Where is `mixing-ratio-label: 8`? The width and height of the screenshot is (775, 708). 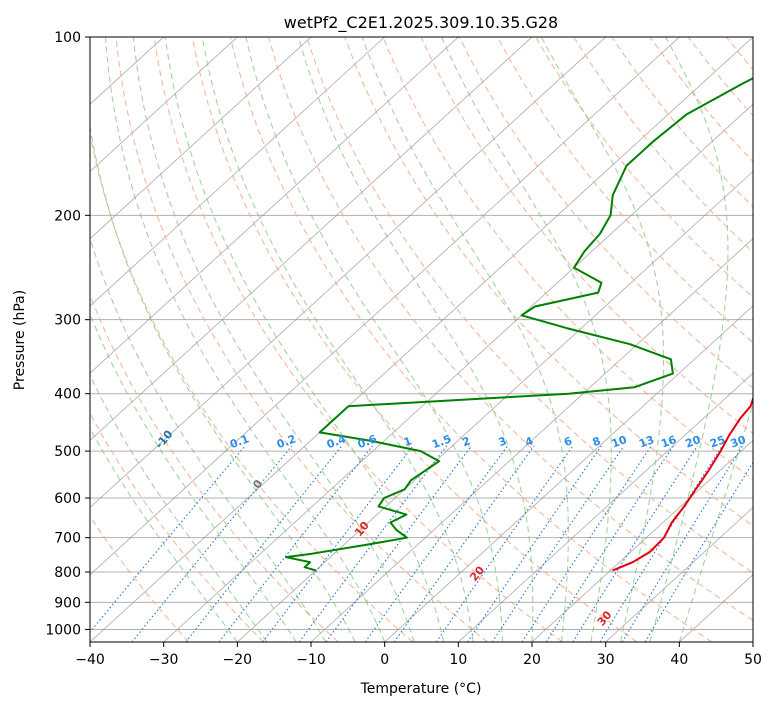
mixing-ratio-label: 8 is located at coordinates (597, 441).